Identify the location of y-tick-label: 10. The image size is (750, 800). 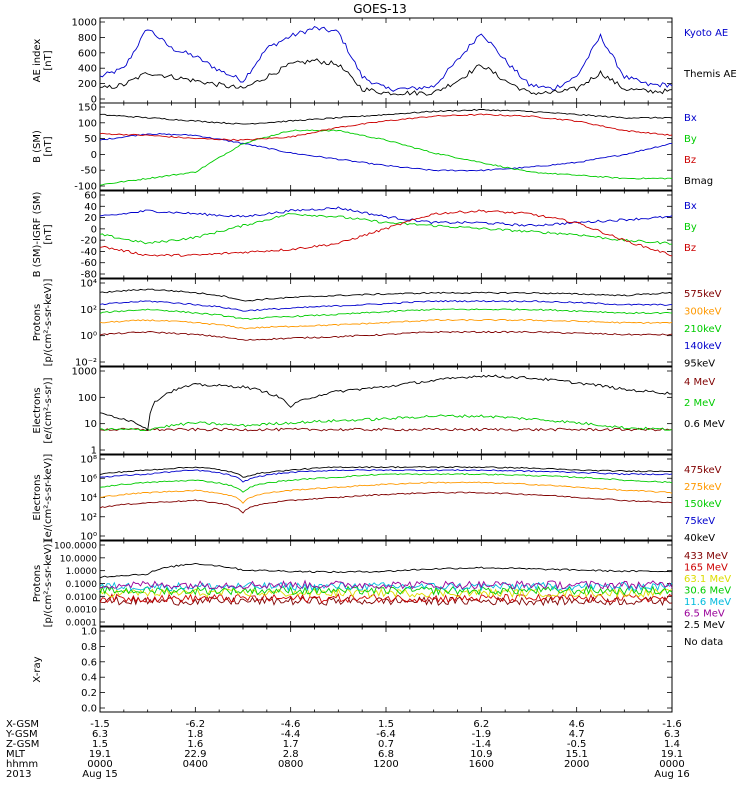
(90, 424).